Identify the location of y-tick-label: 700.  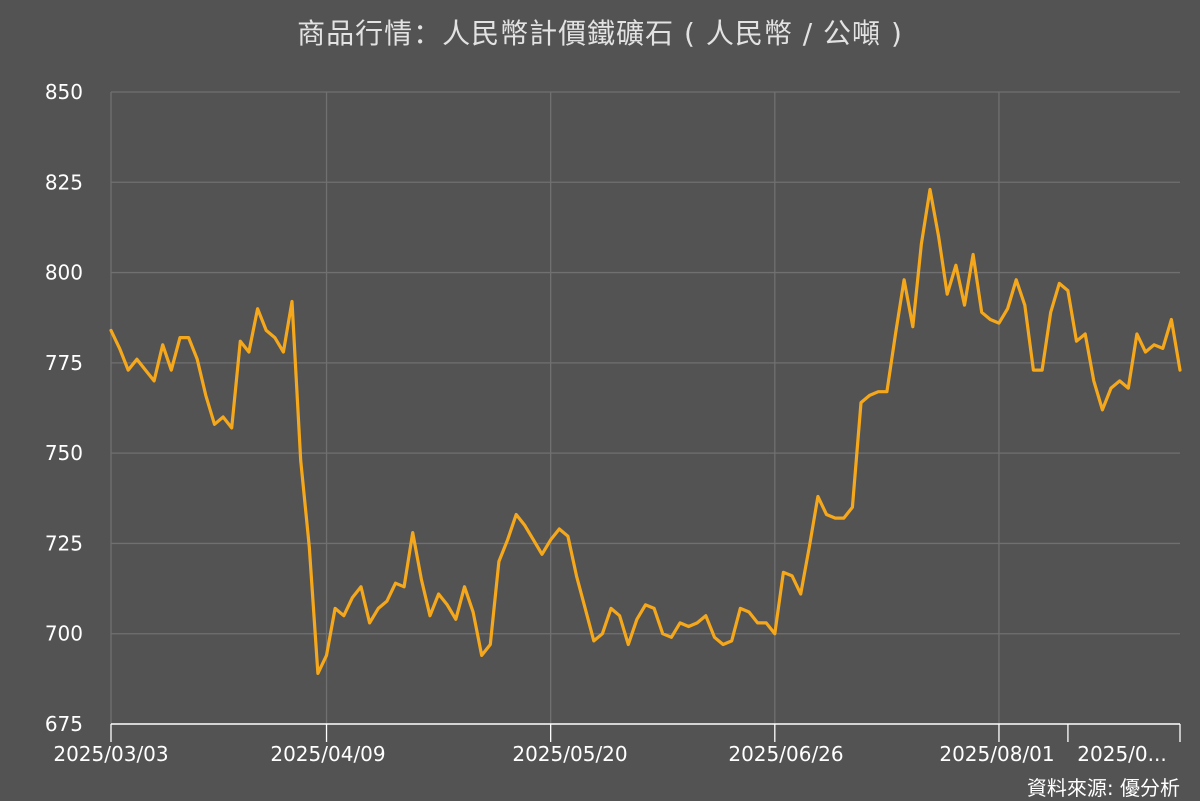
(64, 634).